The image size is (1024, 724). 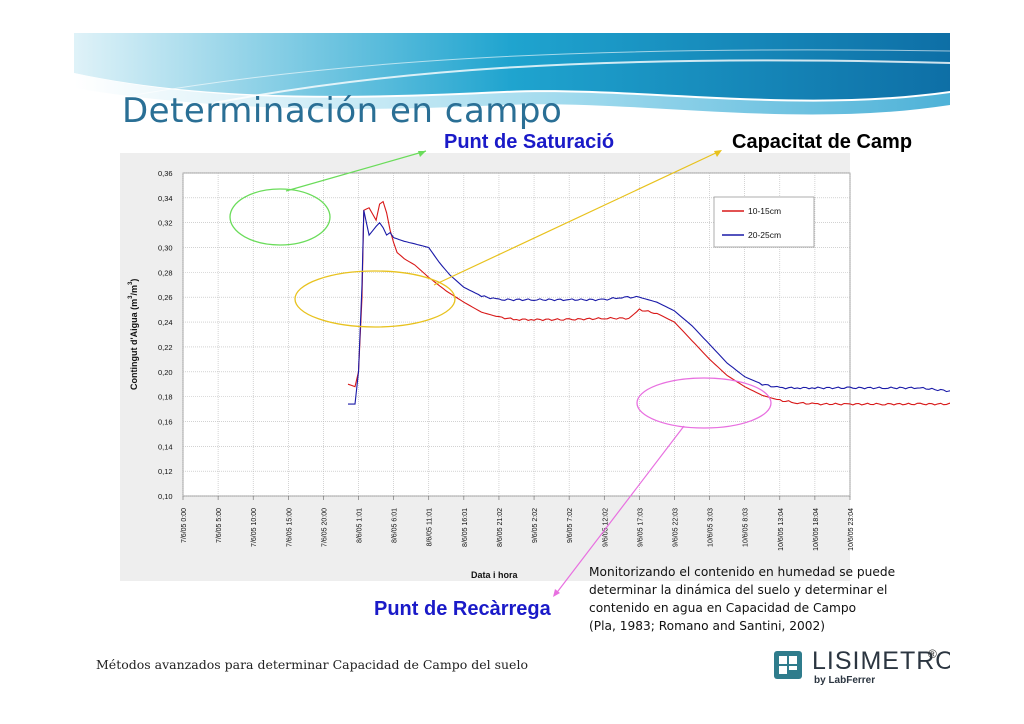 What do you see at coordinates (556, 593) in the screenshot?
I see `recharge-arrowhead` at bounding box center [556, 593].